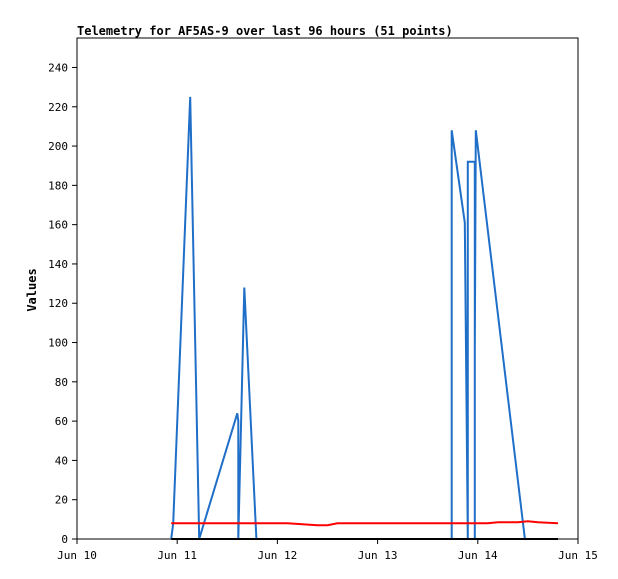 This screenshot has height=579, width=618. I want to click on y-tick-label: 60, so click(61, 421).